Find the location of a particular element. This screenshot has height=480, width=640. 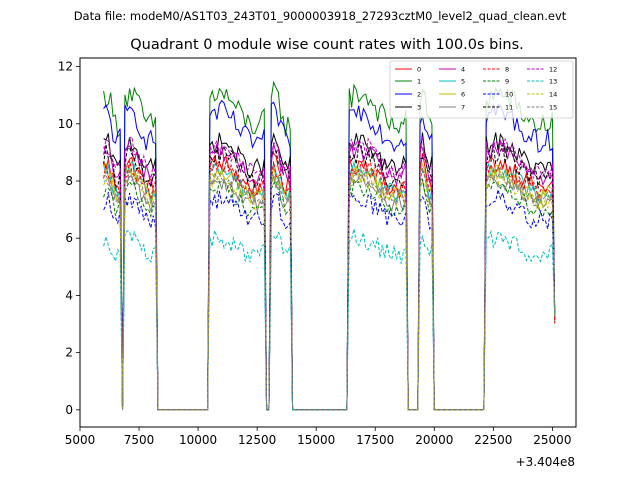

legend-label-7: 7 is located at coordinates (463, 108).